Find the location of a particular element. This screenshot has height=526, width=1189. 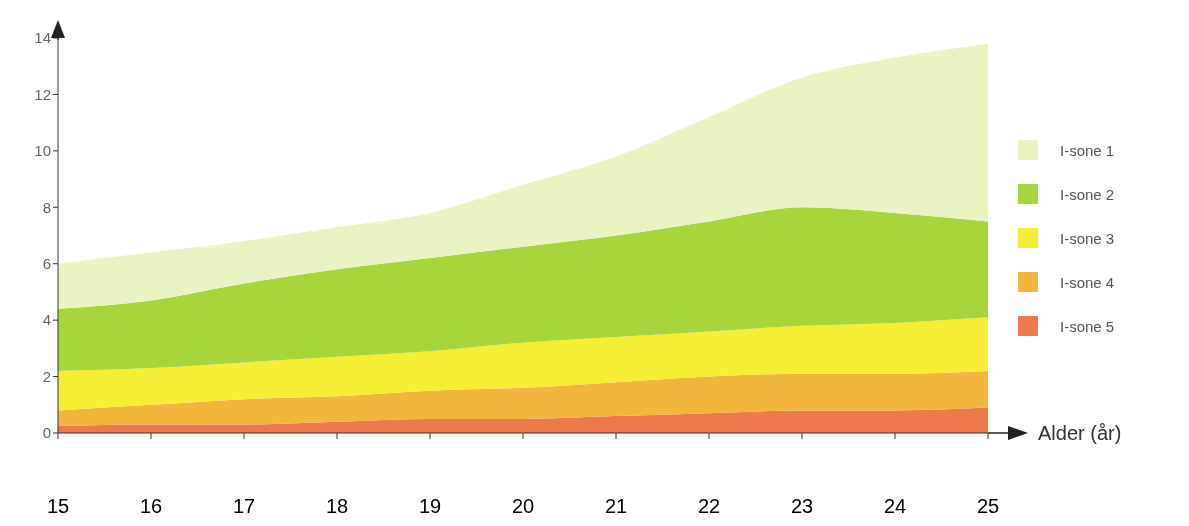

legend-label: I-sone 5 is located at coordinates (1087, 326).